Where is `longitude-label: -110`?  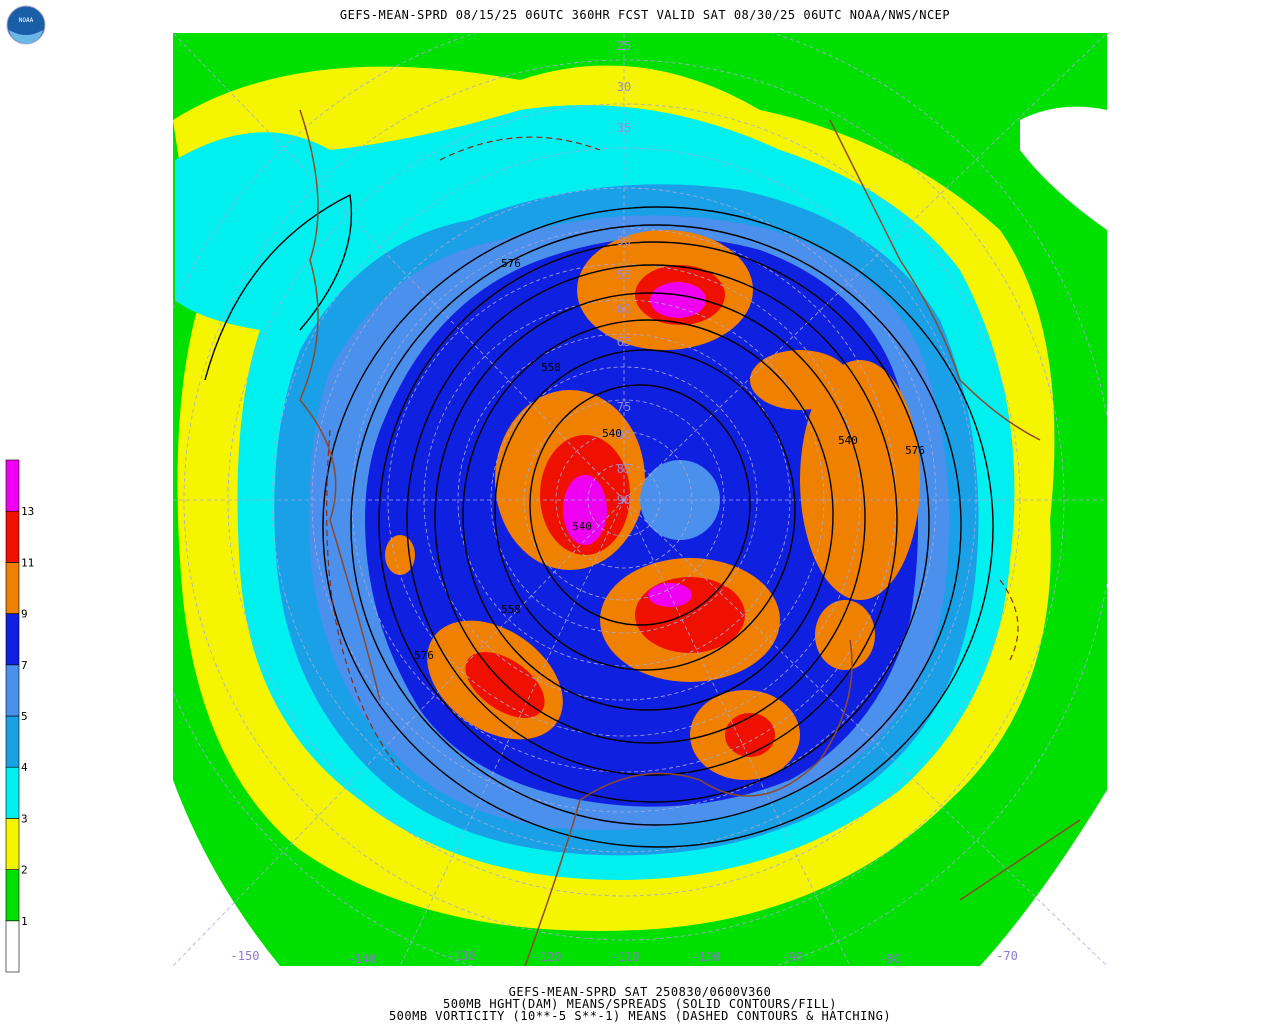
longitude-label: -110 is located at coordinates (625, 957).